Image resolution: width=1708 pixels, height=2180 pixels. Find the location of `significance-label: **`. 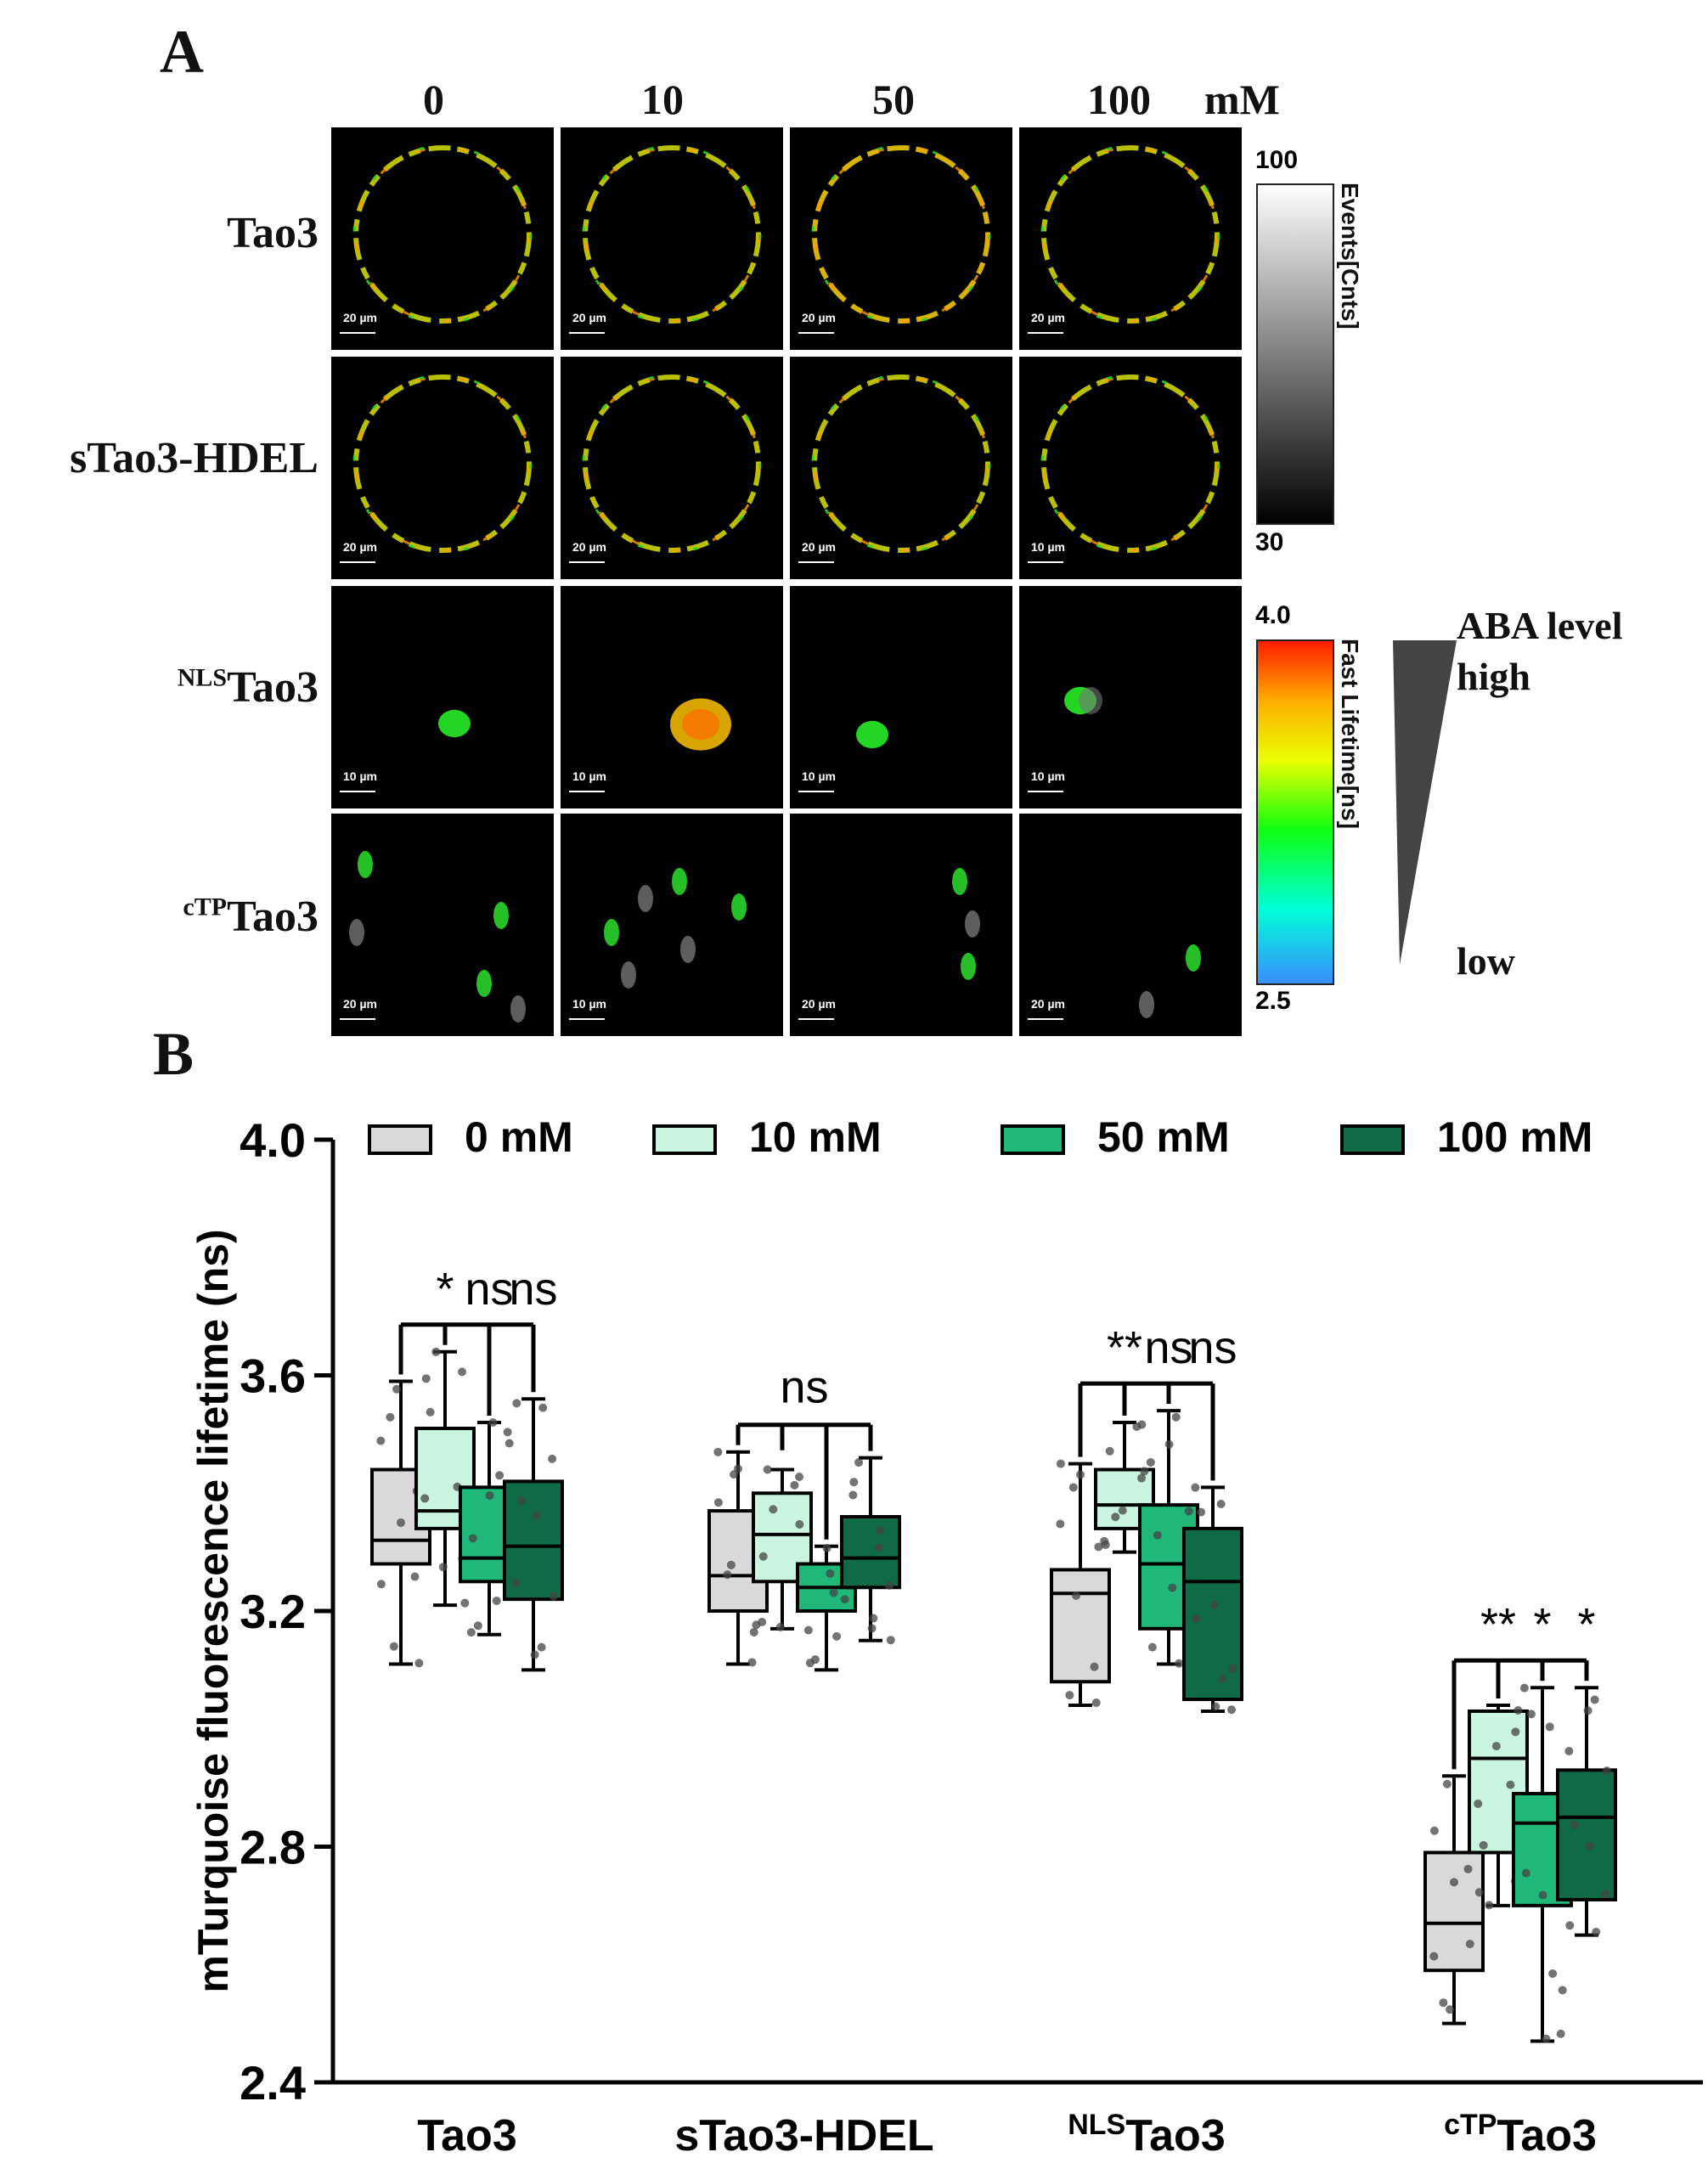

significance-label: ** is located at coordinates (1124, 1347).